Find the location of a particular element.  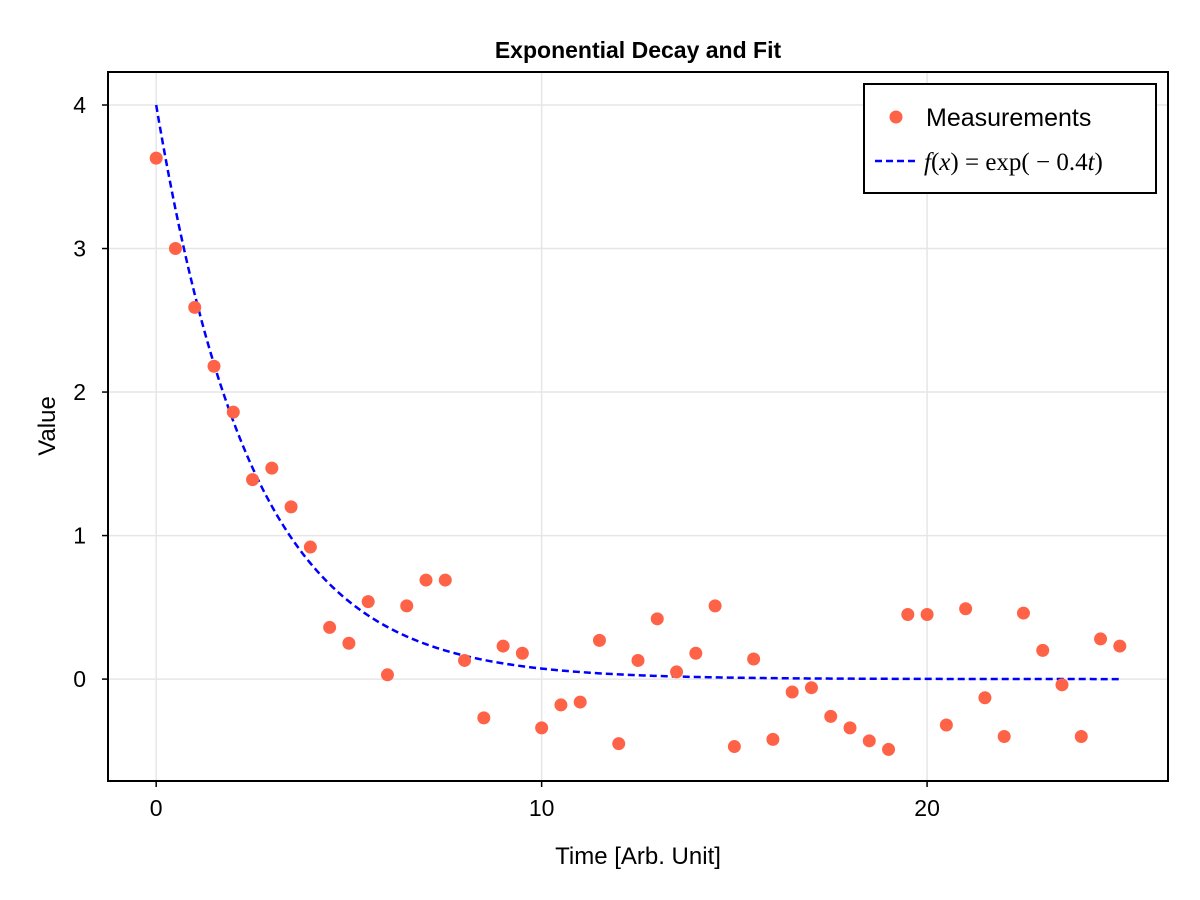

legend: Measurements f(x) = exp( − 0.4t) is located at coordinates (1010, 138).